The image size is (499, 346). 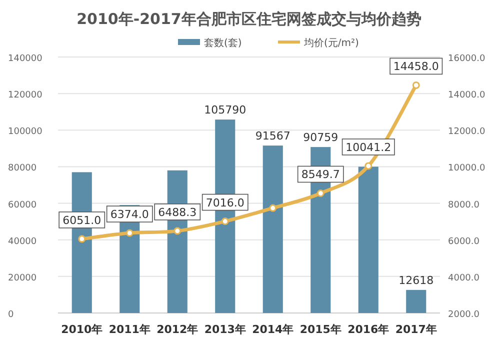 What do you see at coordinates (369, 147) in the screenshot?
I see `data-label: 10041.2` at bounding box center [369, 147].